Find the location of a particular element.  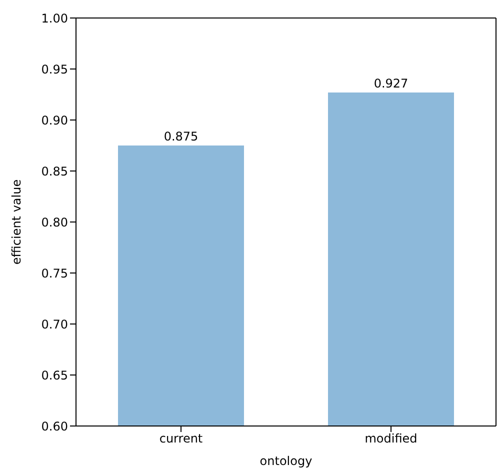

y-tick-label: 0.70 is located at coordinates (54, 324).